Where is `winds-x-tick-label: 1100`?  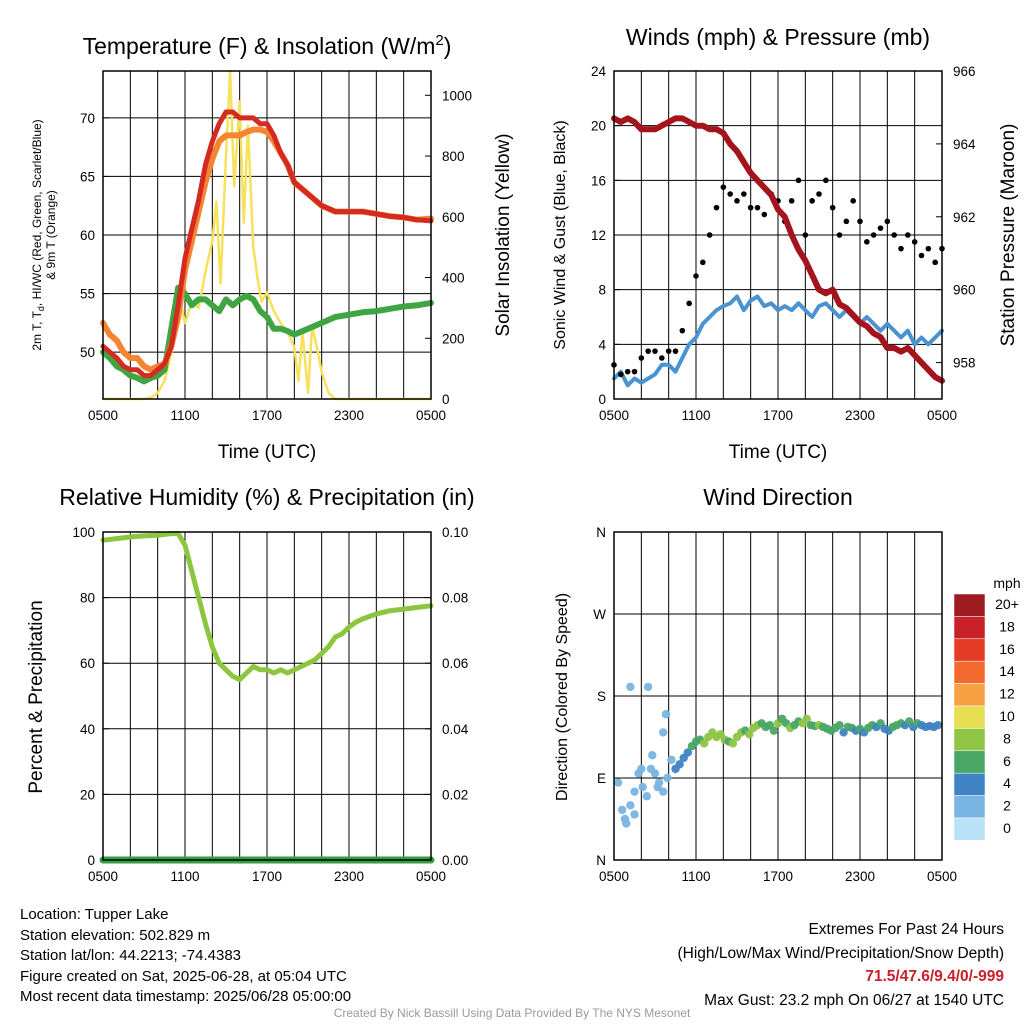 winds-x-tick-label: 1100 is located at coordinates (695, 415).